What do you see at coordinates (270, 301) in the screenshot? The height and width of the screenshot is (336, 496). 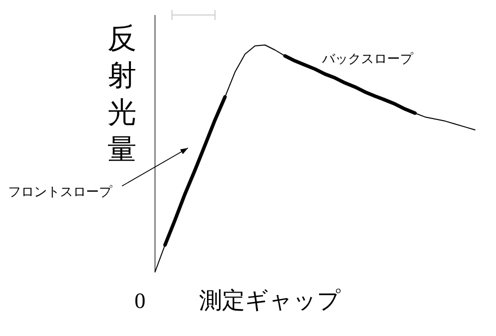 I see `x-axis-title: 測定ギャップ` at bounding box center [270, 301].